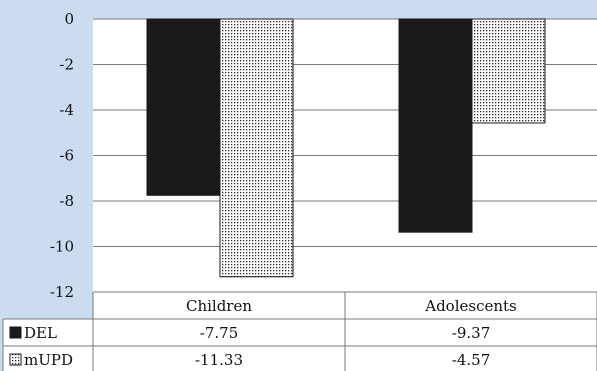 The height and width of the screenshot is (371, 597). What do you see at coordinates (48, 360) in the screenshot?
I see `legend-label: mUPD` at bounding box center [48, 360].